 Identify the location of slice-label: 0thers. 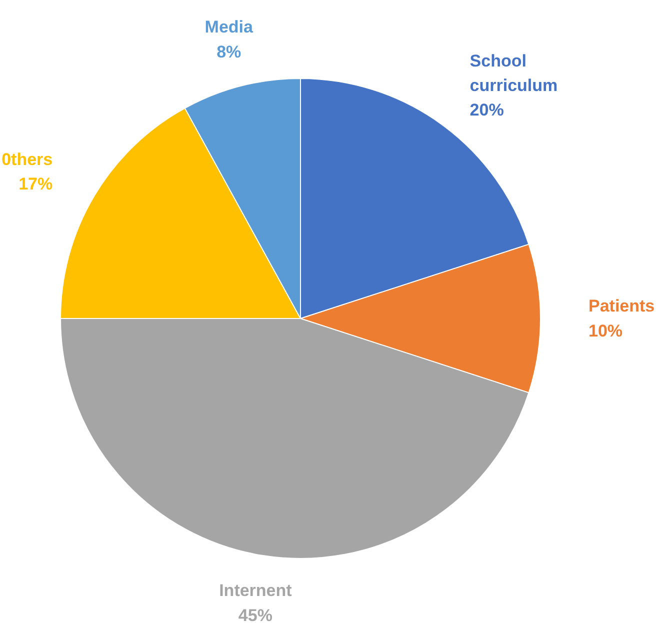
(27, 160).